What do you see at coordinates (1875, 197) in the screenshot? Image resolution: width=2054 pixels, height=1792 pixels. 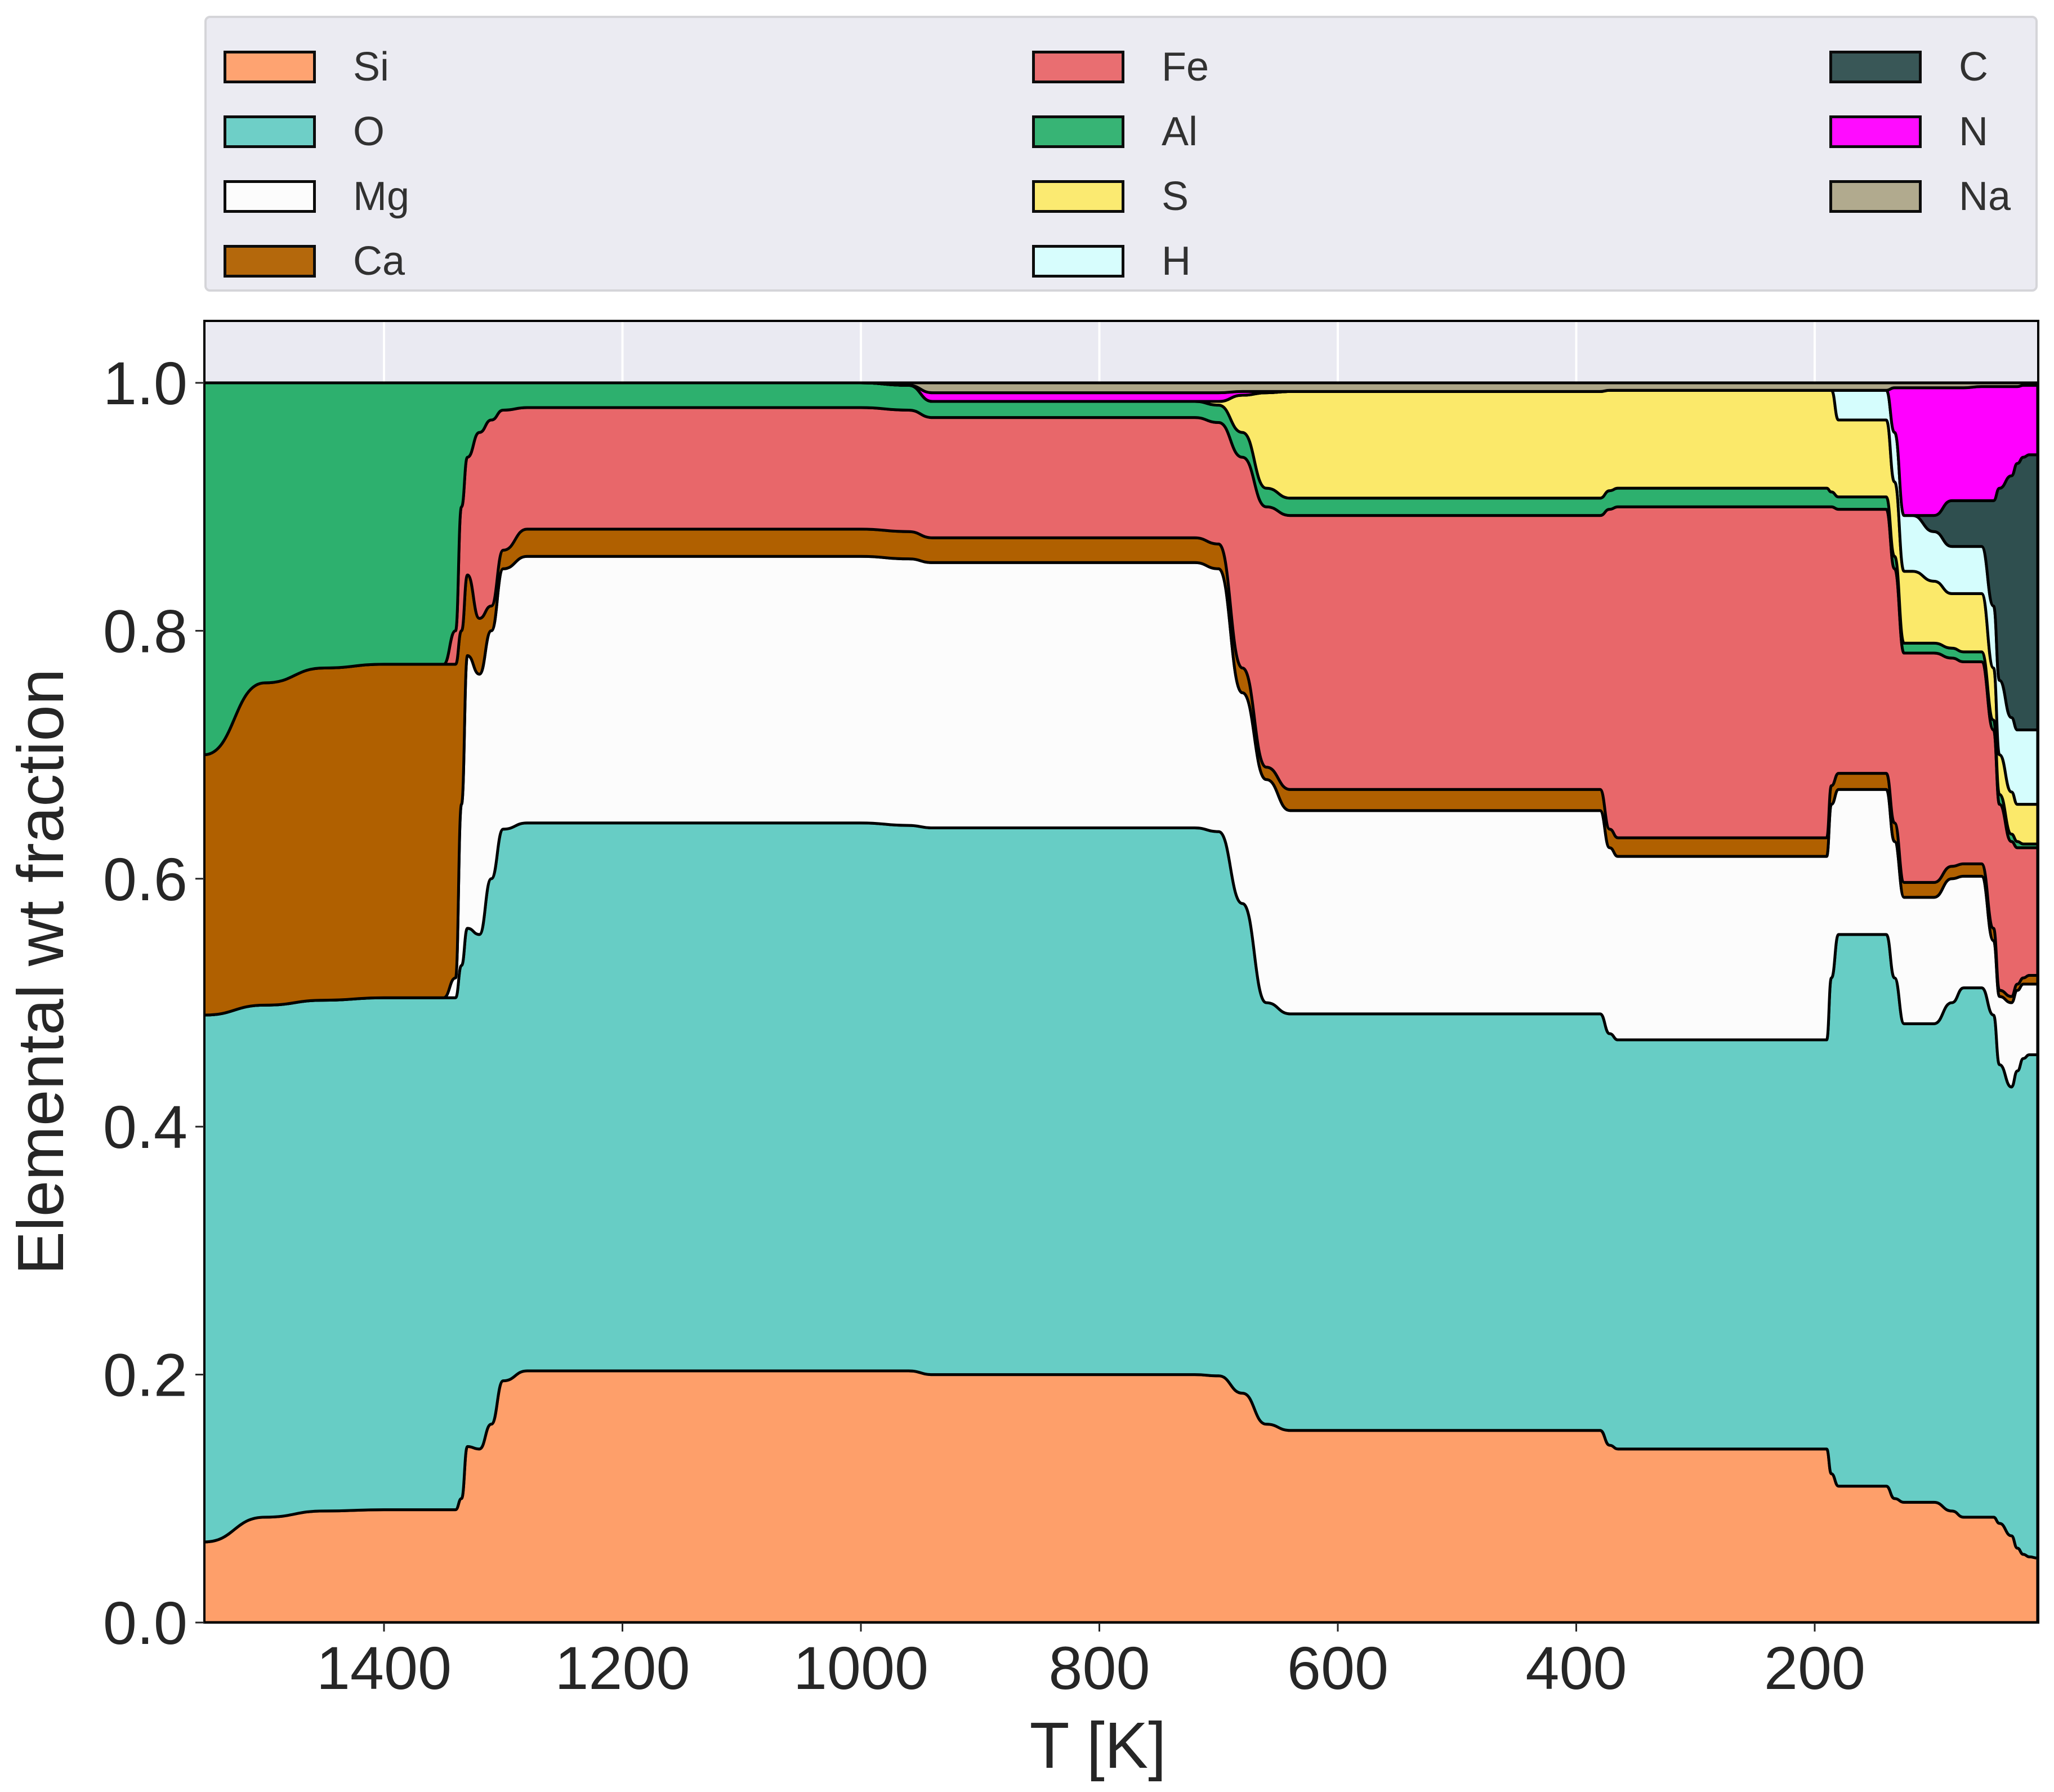 I see `legend-swatch-na` at bounding box center [1875, 197].